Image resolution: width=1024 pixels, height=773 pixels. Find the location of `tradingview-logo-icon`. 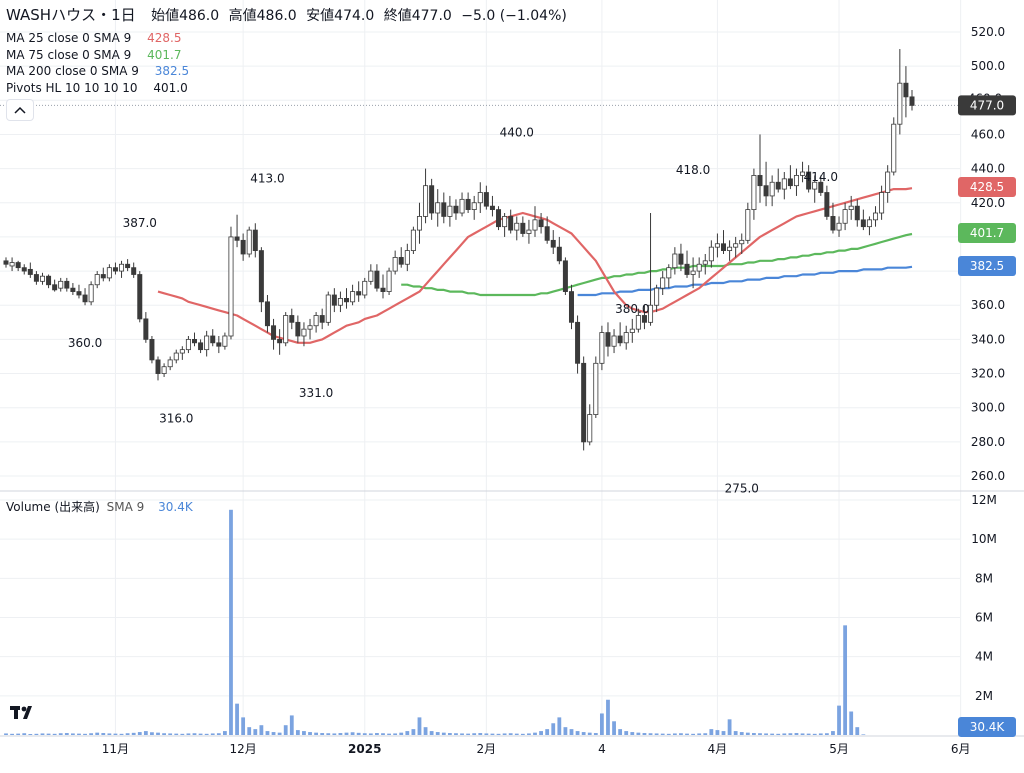

tradingview-logo-icon is located at coordinates (21, 712).